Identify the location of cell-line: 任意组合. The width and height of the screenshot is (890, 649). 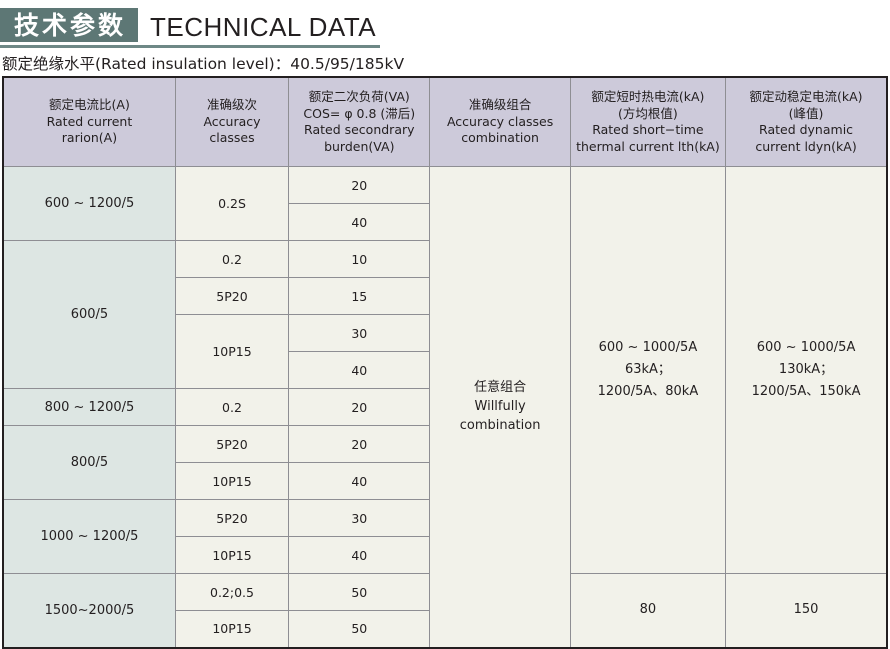
(500, 388).